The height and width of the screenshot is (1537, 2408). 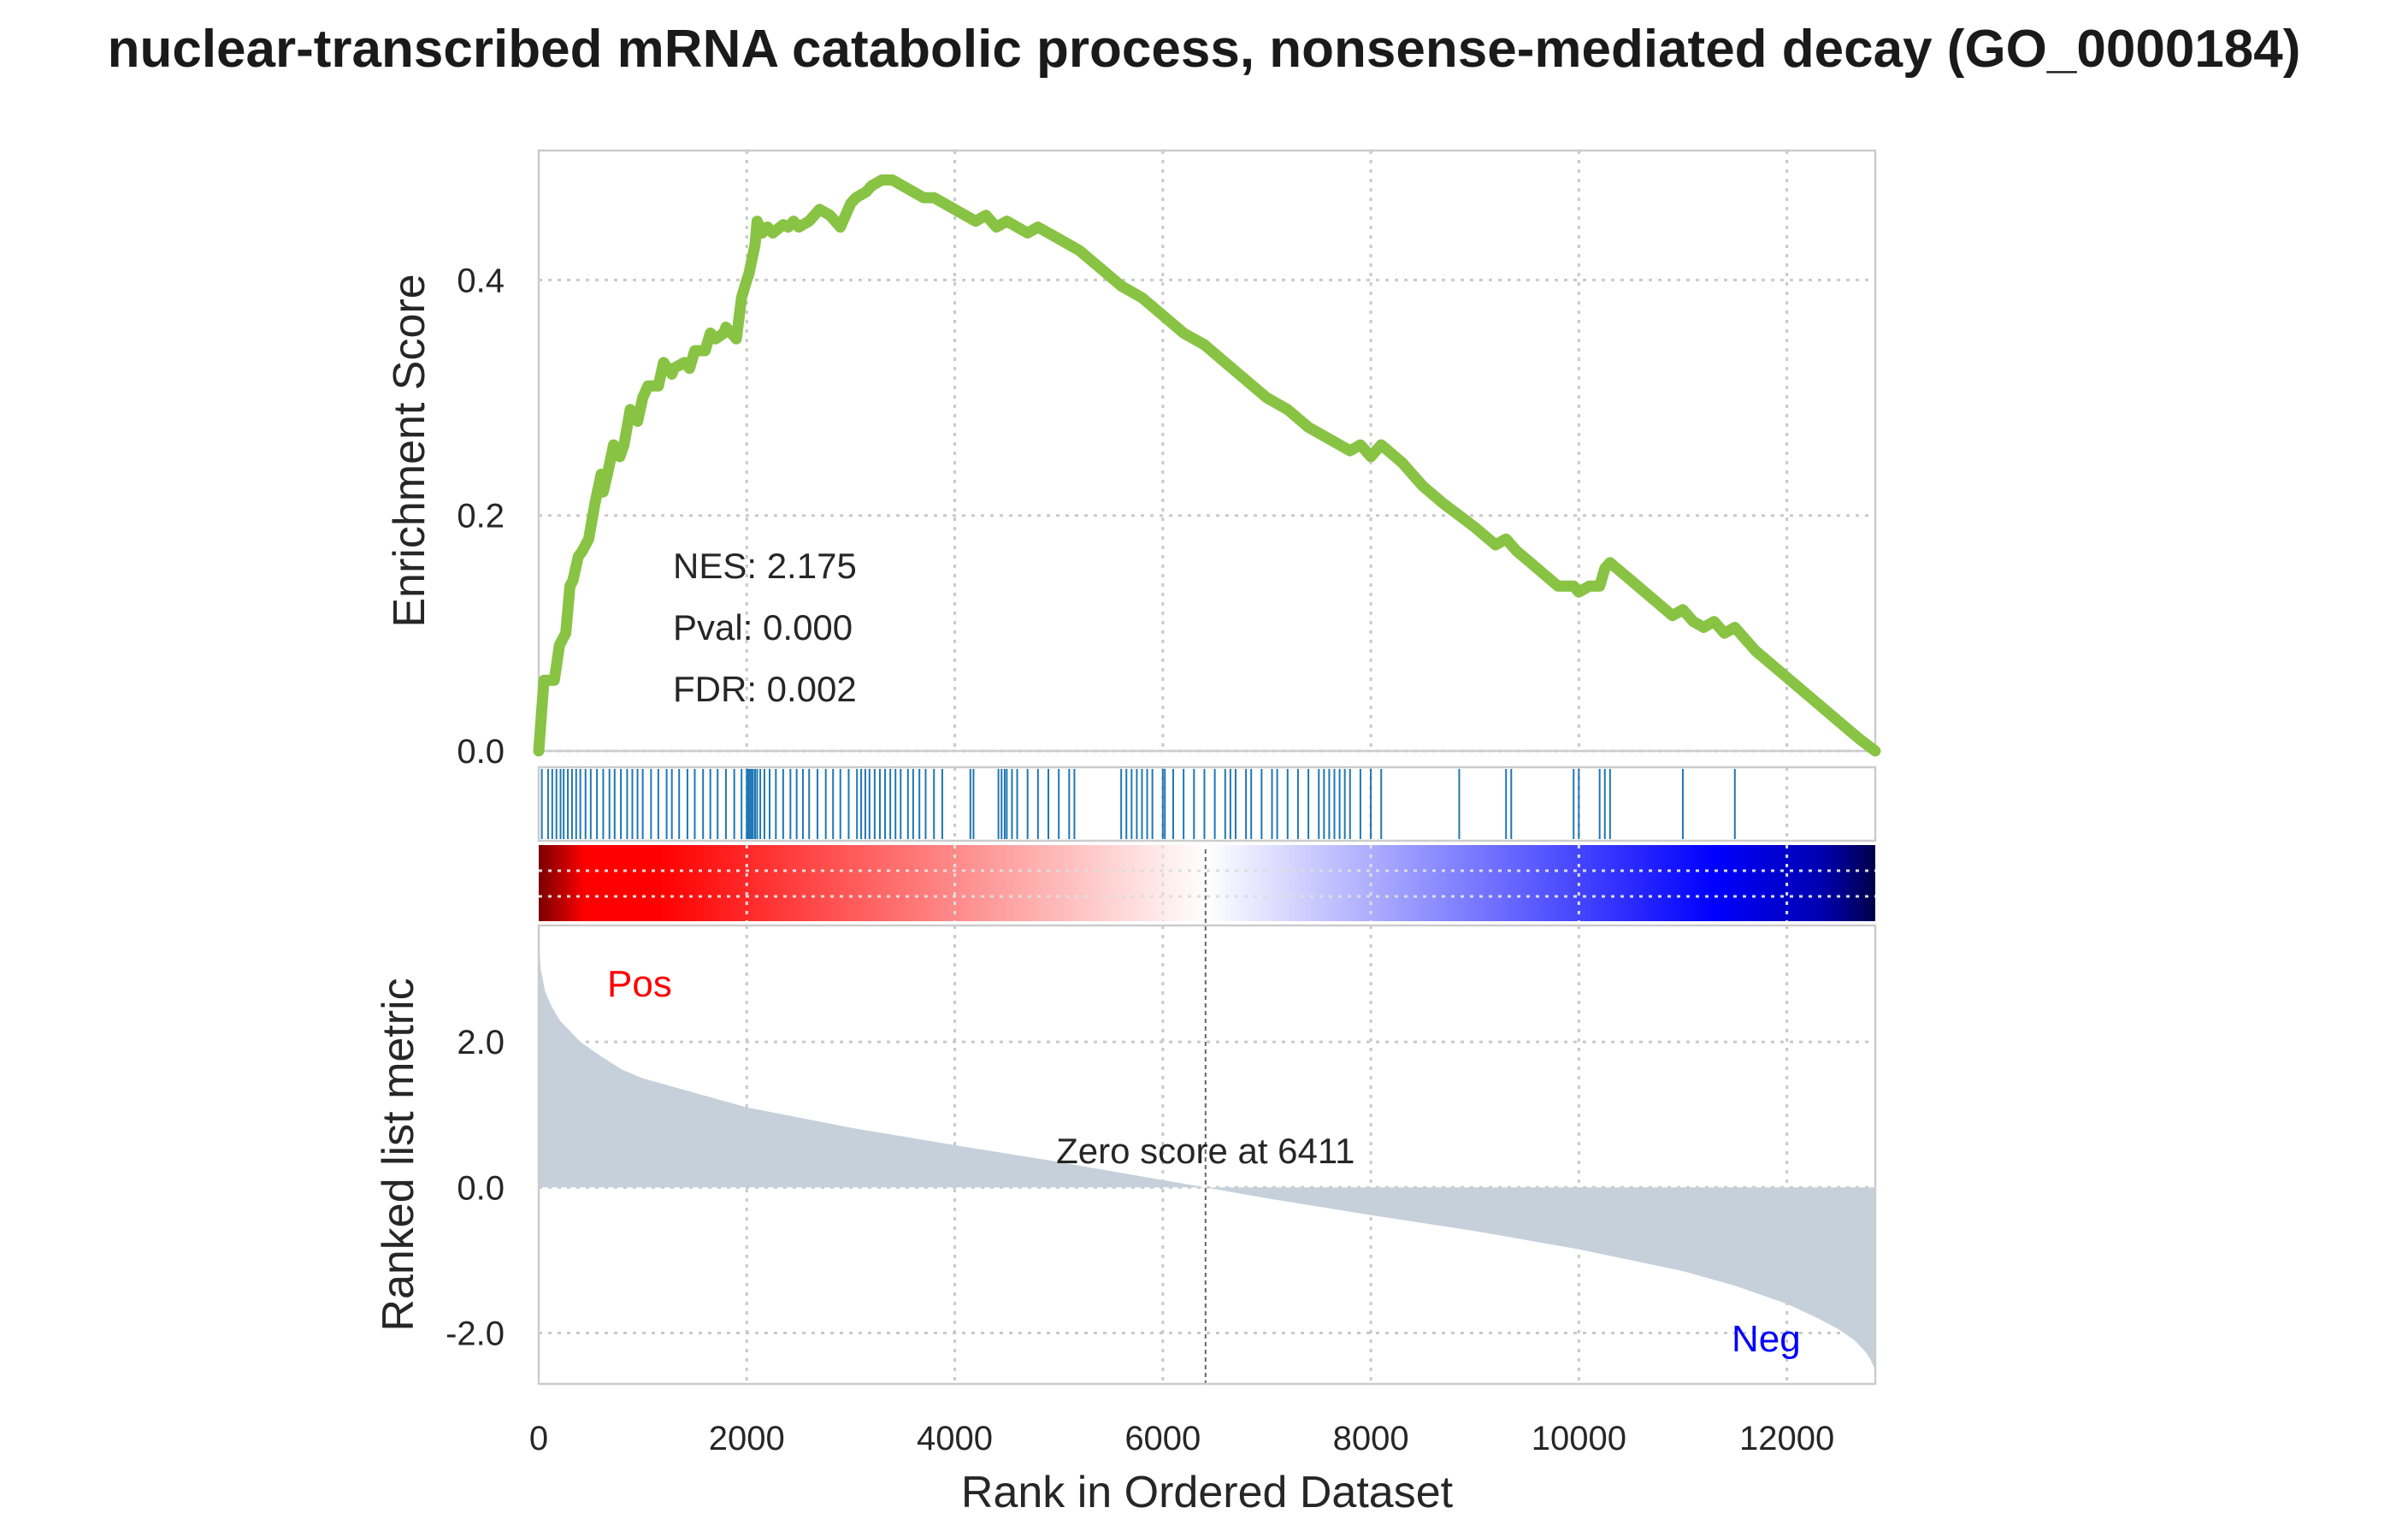 I want to click on zero-score-label: Zero score at 6411, so click(x=1205, y=1151).